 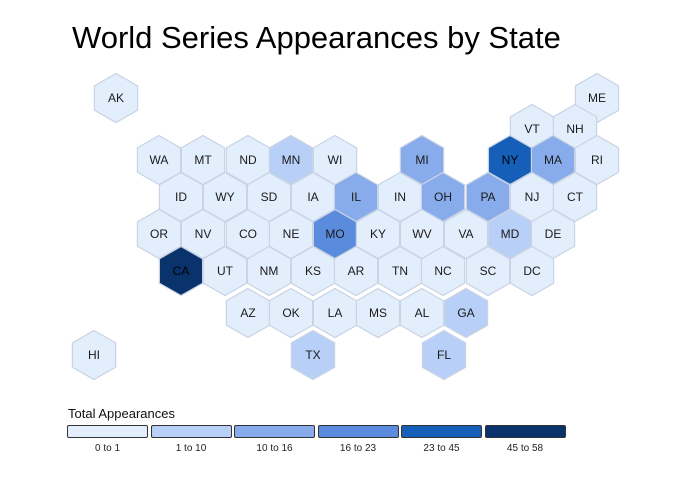 I want to click on legend-item: 23 to 45, so click(x=441, y=439).